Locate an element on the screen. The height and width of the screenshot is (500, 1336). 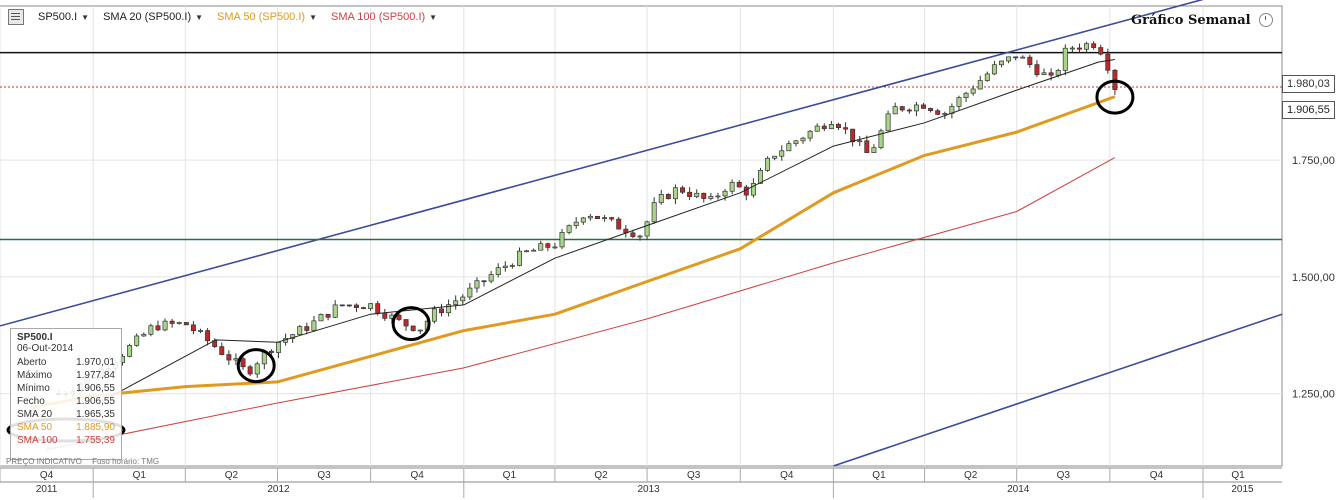
clock-icon is located at coordinates (1266, 20).